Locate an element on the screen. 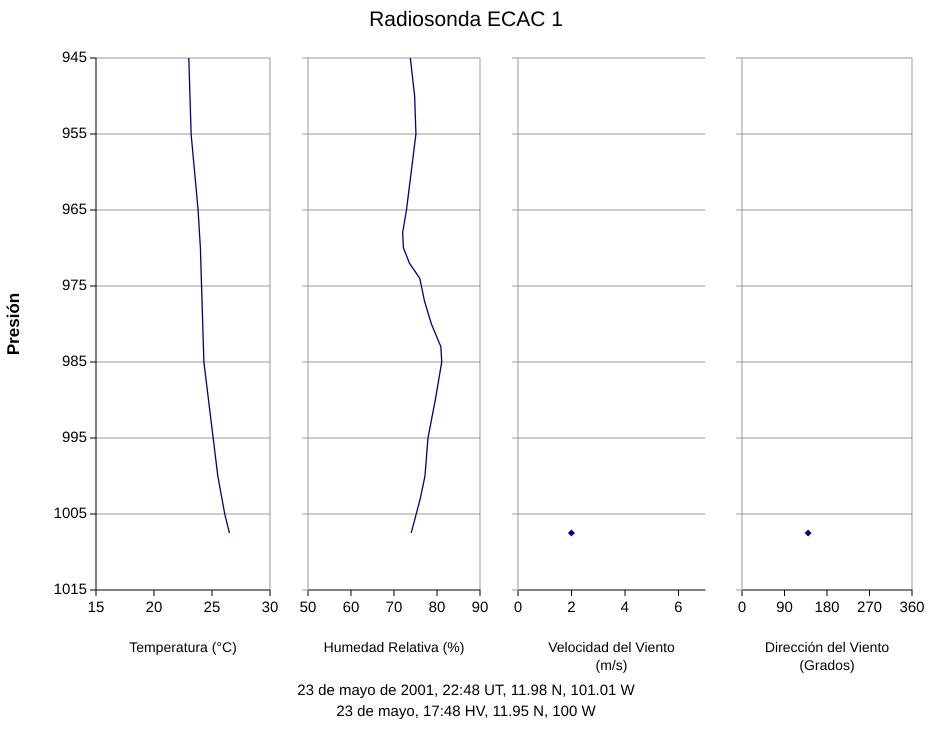  x-tick-label: 6 is located at coordinates (678, 607).